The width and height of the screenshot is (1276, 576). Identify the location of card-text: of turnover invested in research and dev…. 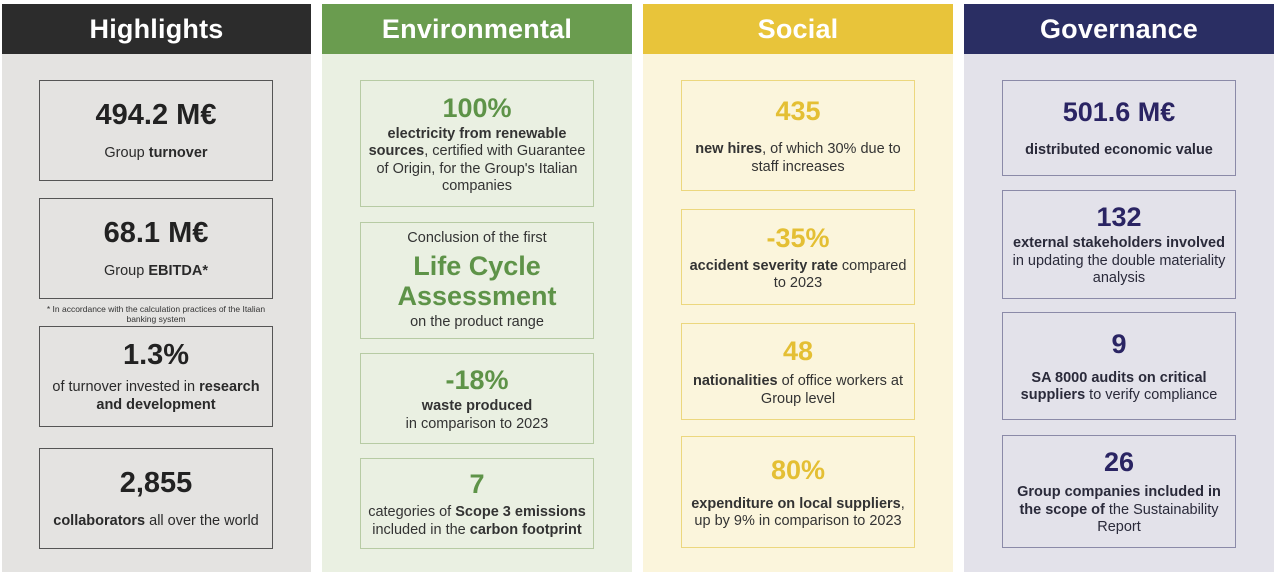
(156, 396).